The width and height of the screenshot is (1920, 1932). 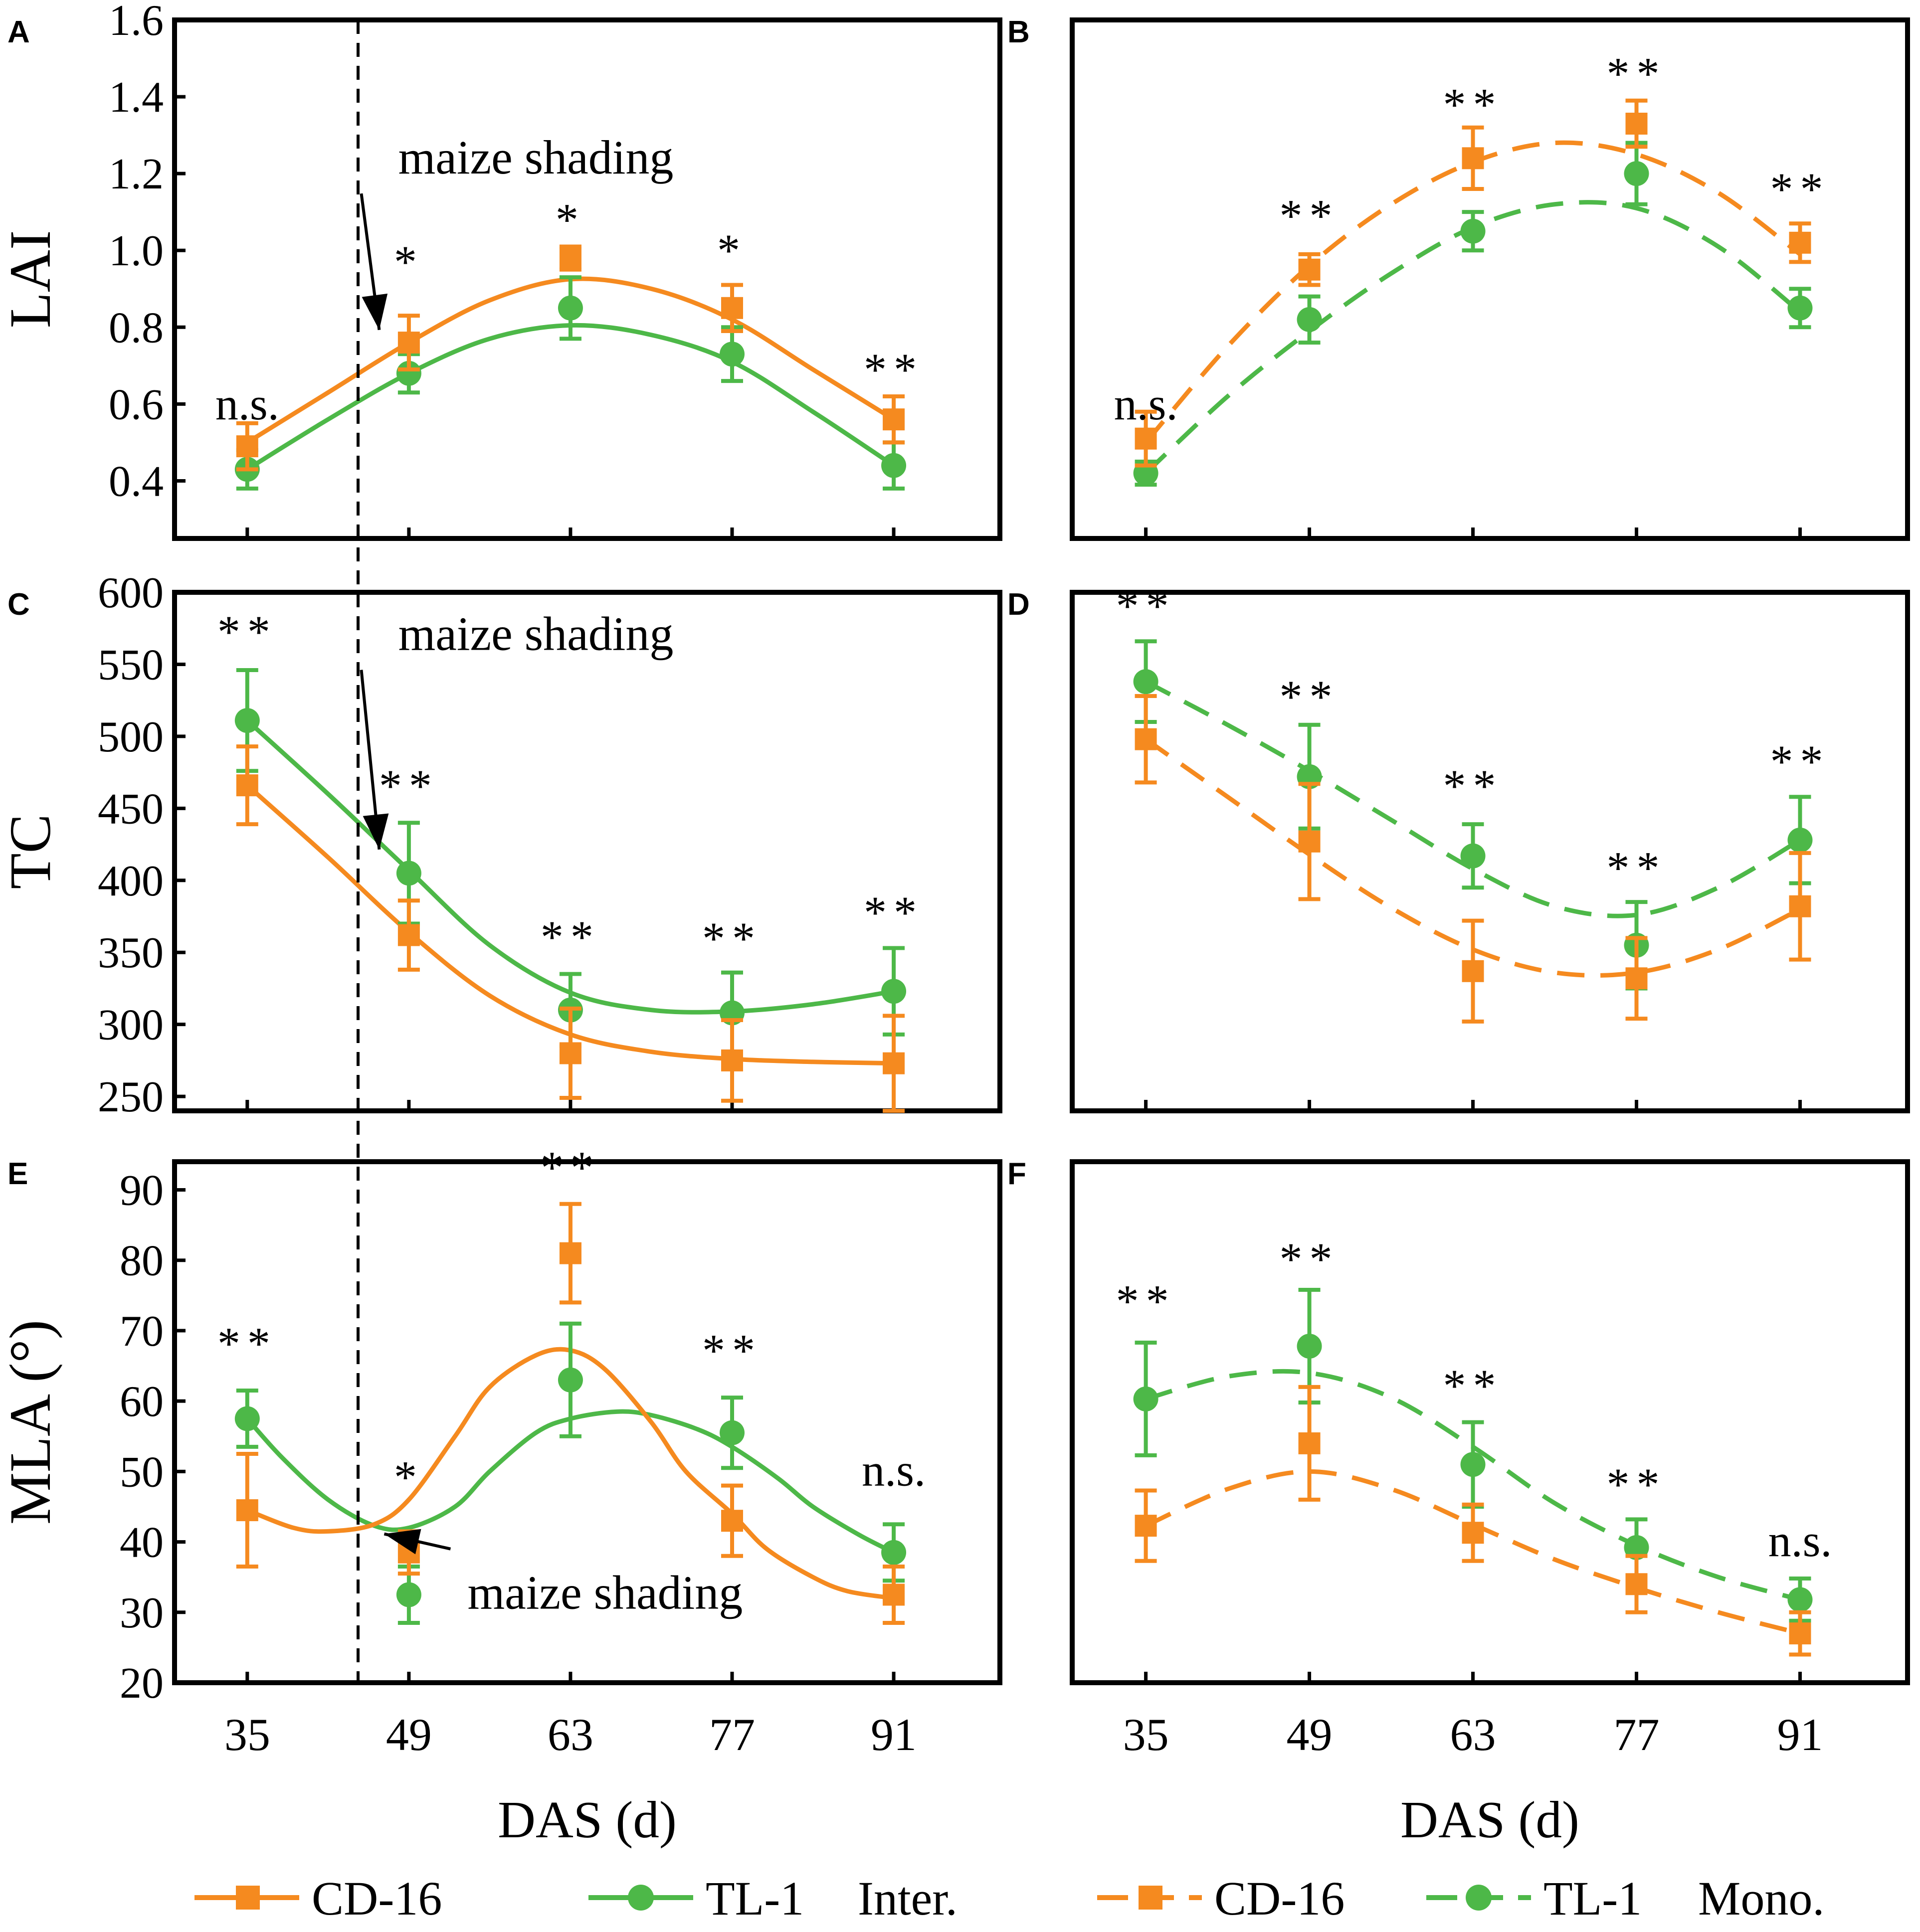 What do you see at coordinates (32, 1422) in the screenshot?
I see `y-axis-title: MLA (°)` at bounding box center [32, 1422].